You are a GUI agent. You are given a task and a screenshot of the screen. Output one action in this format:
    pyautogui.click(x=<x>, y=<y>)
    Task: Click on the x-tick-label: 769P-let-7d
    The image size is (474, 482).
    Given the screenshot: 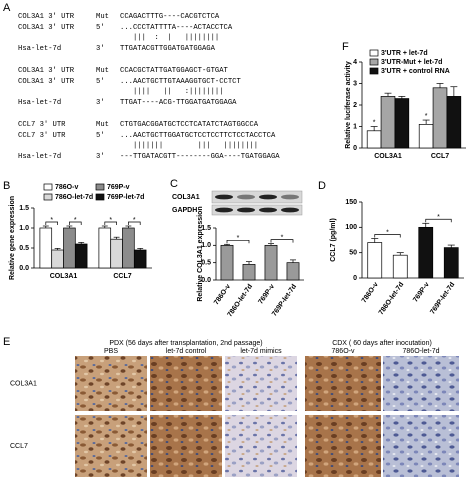 What is the action you would take?
    pyautogui.click(x=442, y=298)
    